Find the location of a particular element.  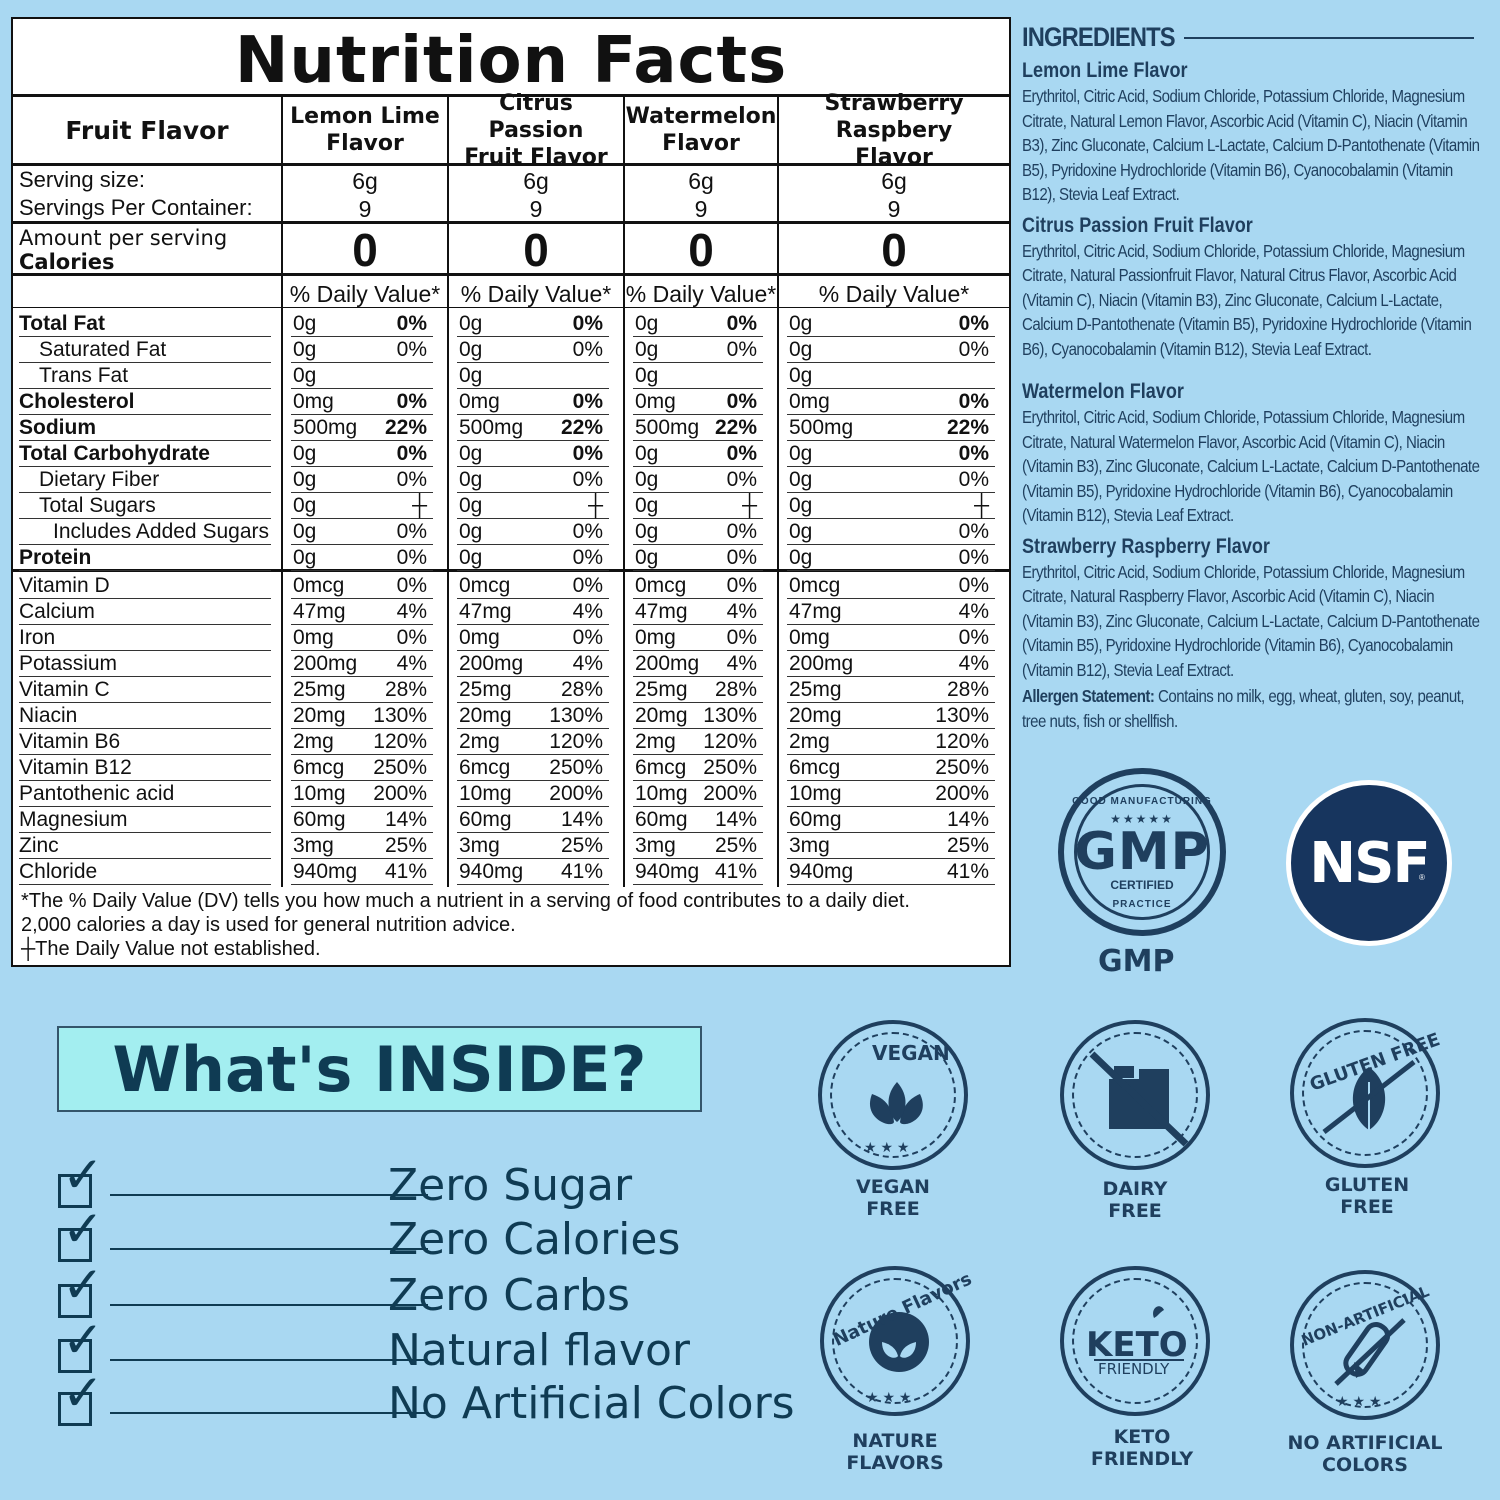

allergen-label: Allergen Statement: is located at coordinates (1088, 696).